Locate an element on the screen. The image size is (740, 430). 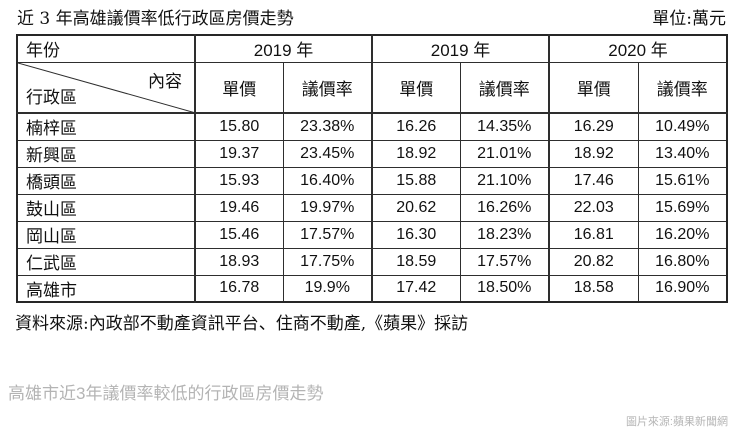
district-cell: 仁武區 is located at coordinates (106, 261).